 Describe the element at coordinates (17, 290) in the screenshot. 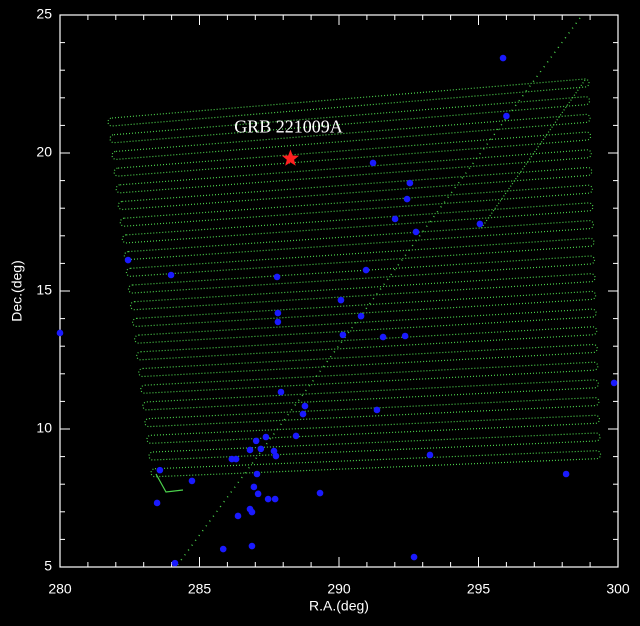

I see `y-axis-title: Dec.(deg)` at that location.